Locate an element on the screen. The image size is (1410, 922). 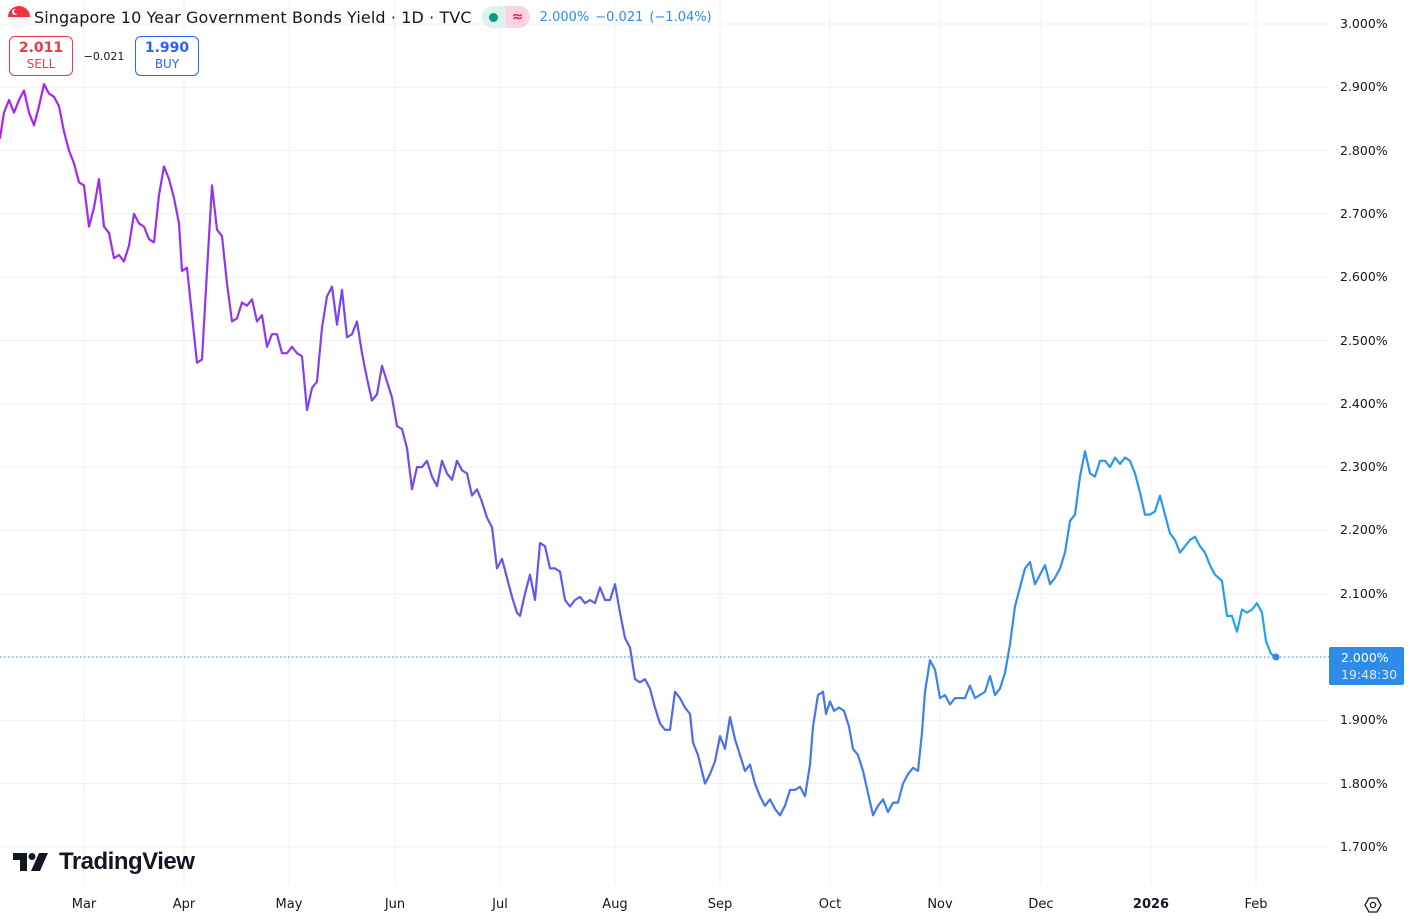
market-status: ≈ is located at coordinates (505, 17).